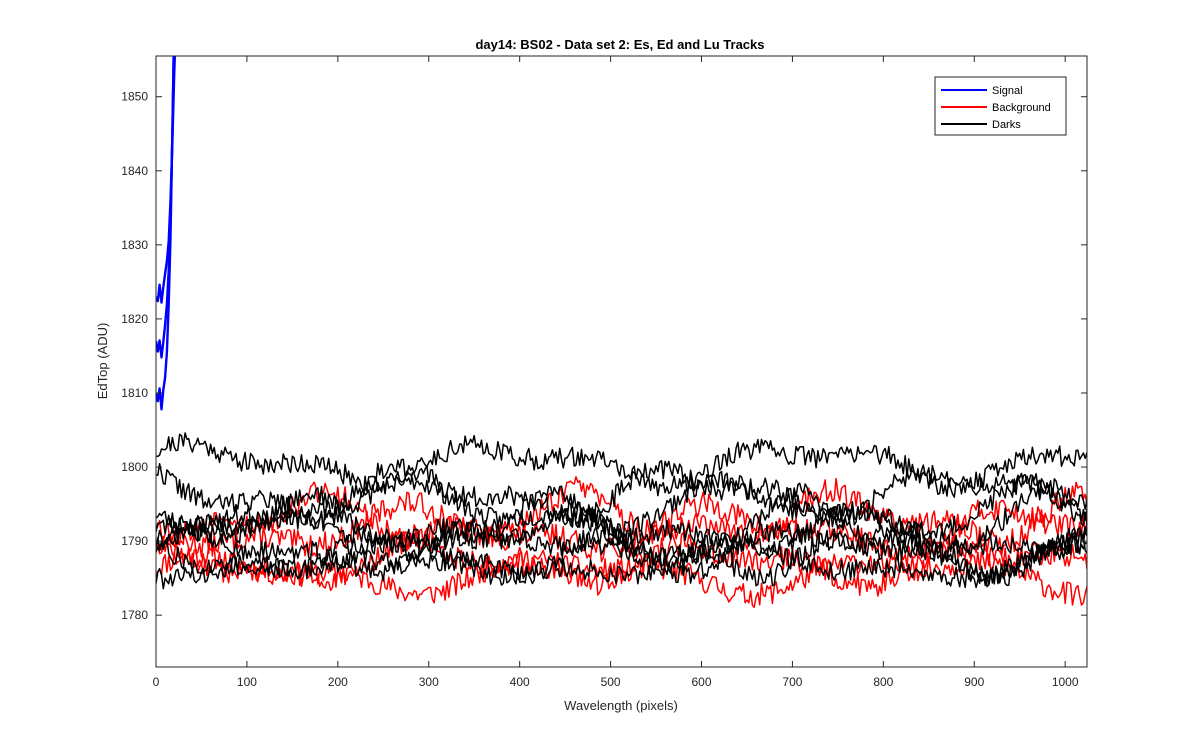 This screenshot has height=755, width=1200. What do you see at coordinates (338, 682) in the screenshot?
I see `x-tick-label: 200` at bounding box center [338, 682].